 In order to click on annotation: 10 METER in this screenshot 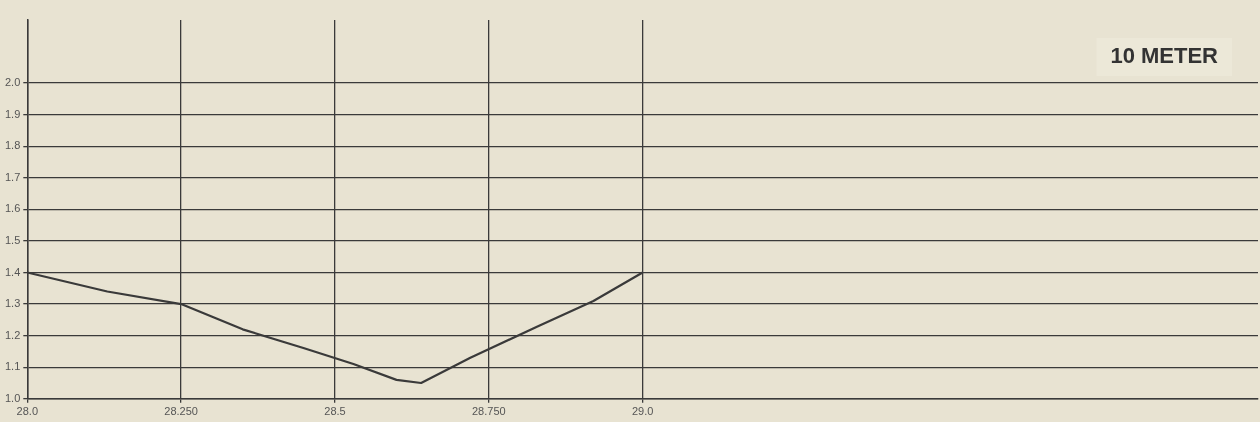, I will do `click(1164, 56)`.